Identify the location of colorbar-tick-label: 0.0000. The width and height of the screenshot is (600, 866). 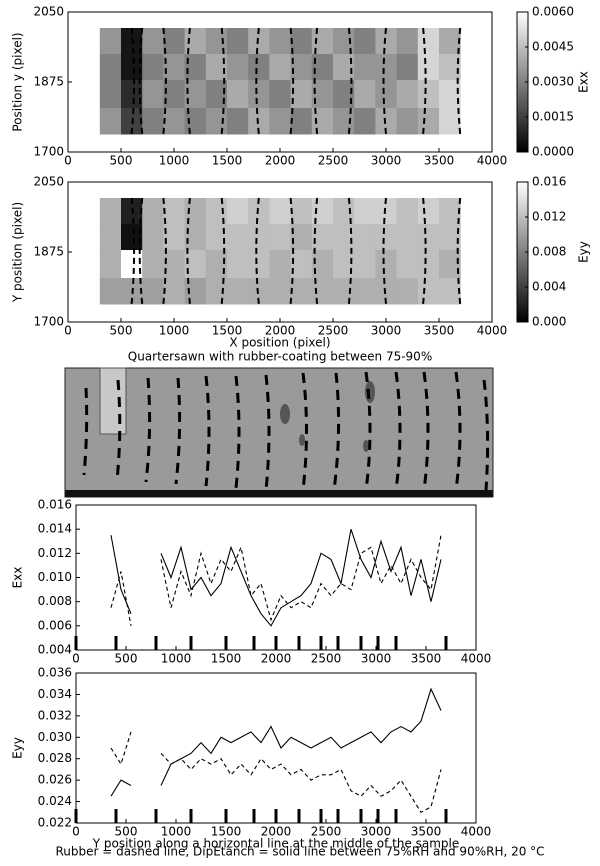
(553, 152).